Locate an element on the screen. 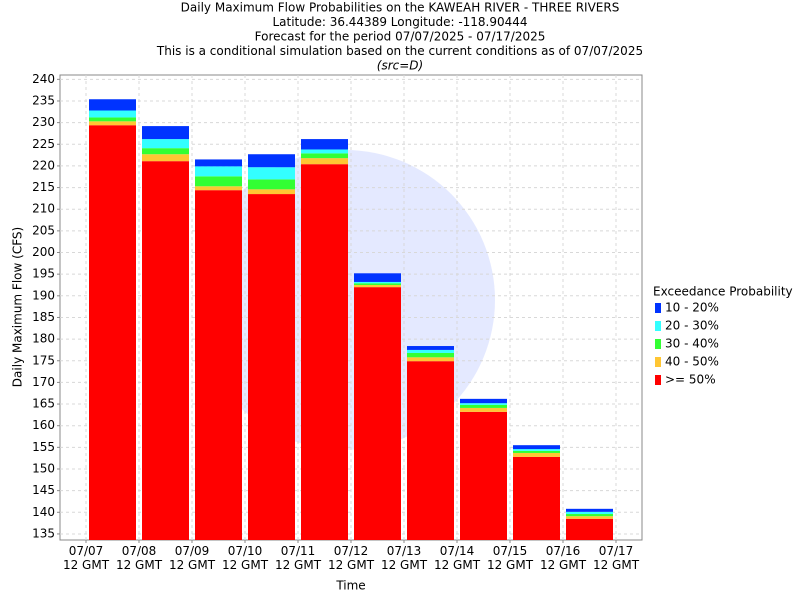 This screenshot has height=604, width=800. y-tick-label: 240 is located at coordinates (43, 79).